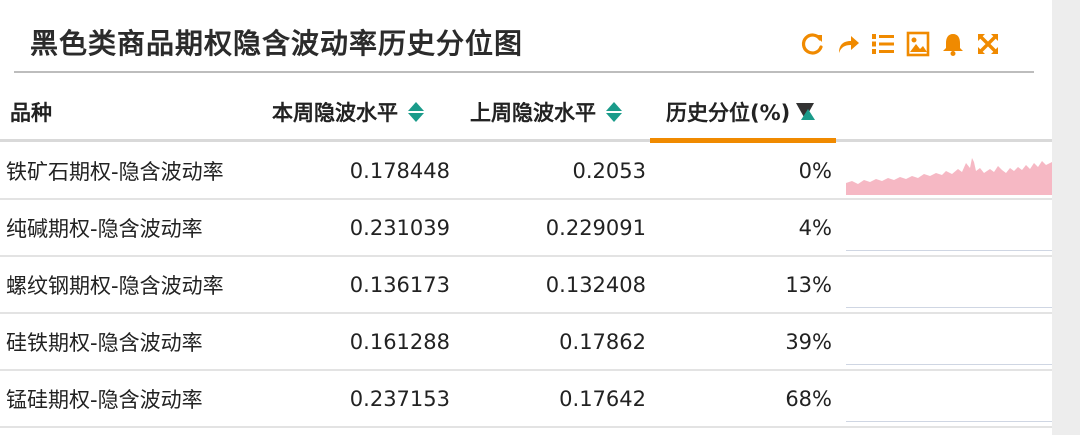  I want to click on column-header-variety-label: 品种, so click(31, 113).